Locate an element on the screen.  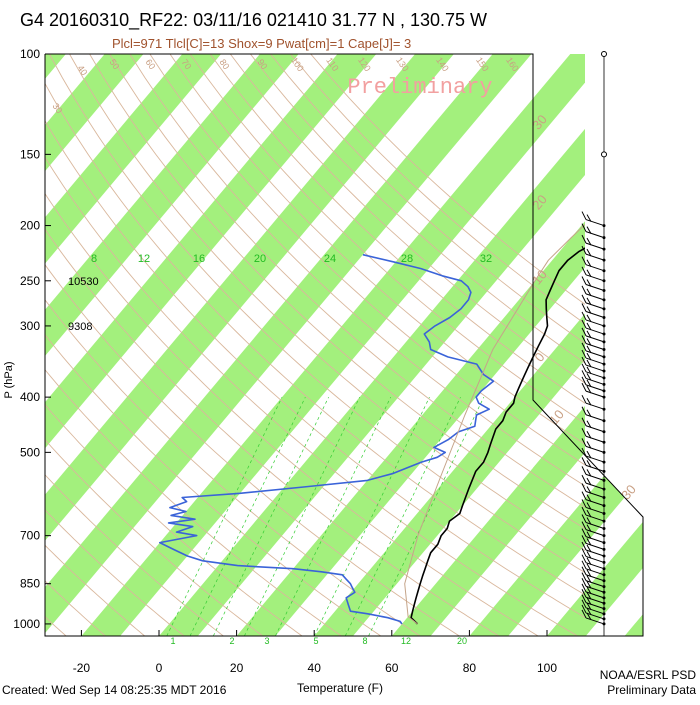
mixing-ratio-lower-label: 3 is located at coordinates (266, 641).